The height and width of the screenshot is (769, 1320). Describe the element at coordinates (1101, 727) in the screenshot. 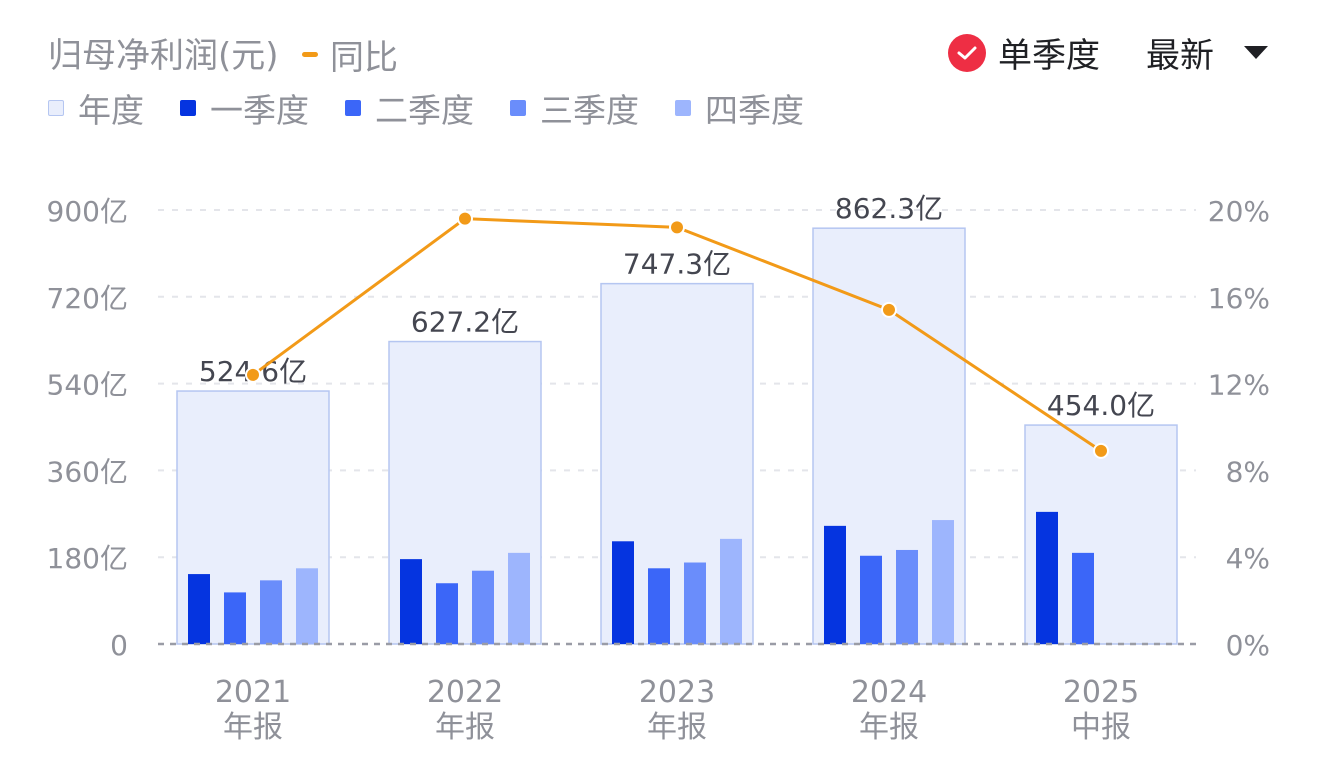

I see `x-tick-period: 中报` at that location.